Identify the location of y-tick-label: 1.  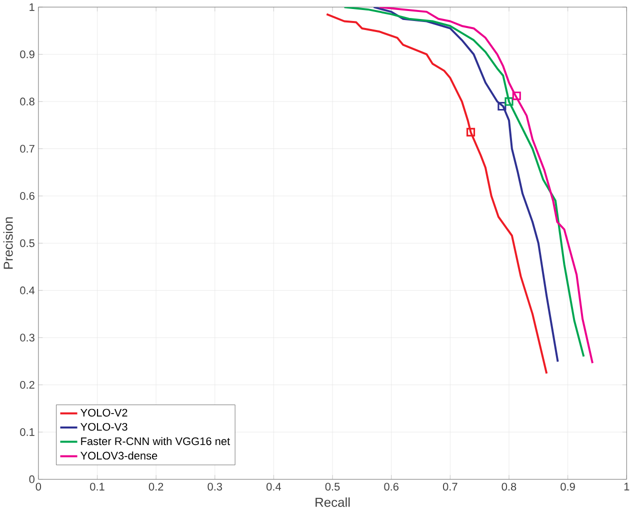
(32, 7).